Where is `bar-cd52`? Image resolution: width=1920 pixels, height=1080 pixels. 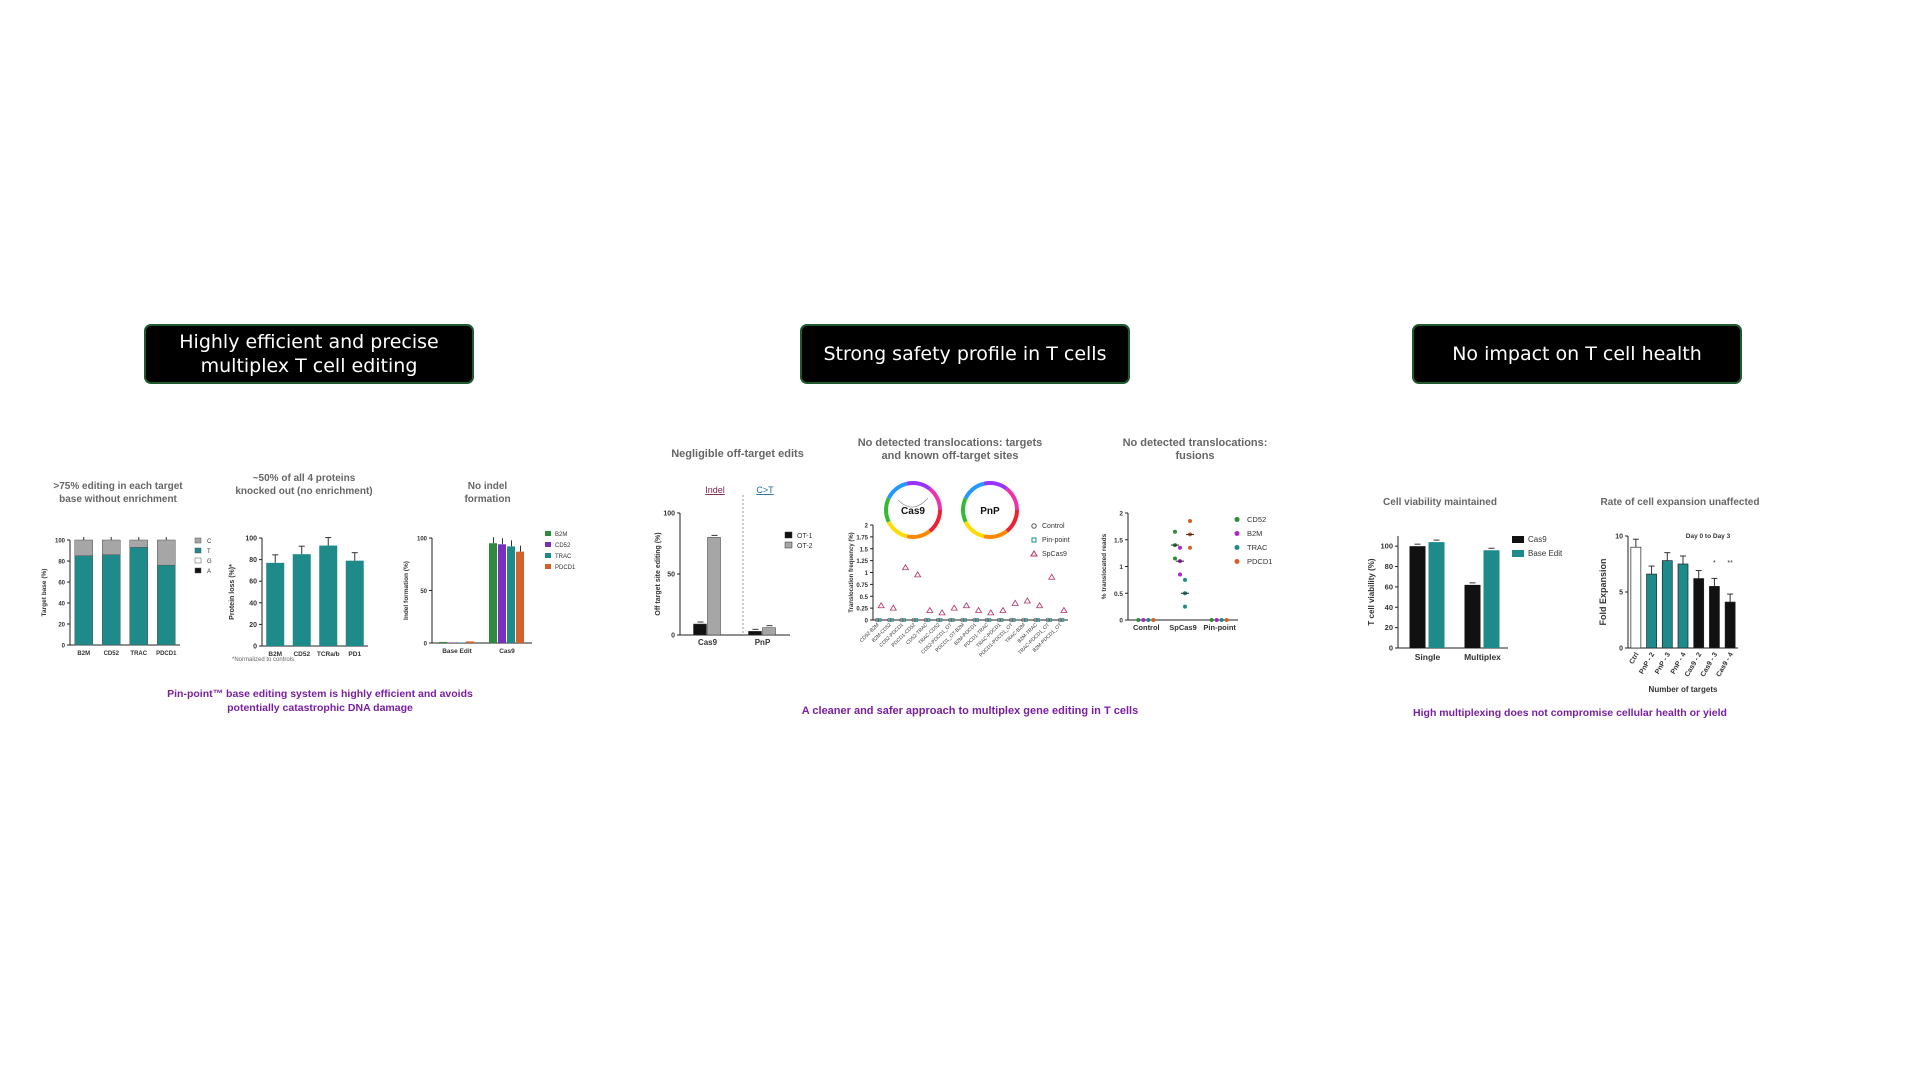
bar-cd52 is located at coordinates (502, 593).